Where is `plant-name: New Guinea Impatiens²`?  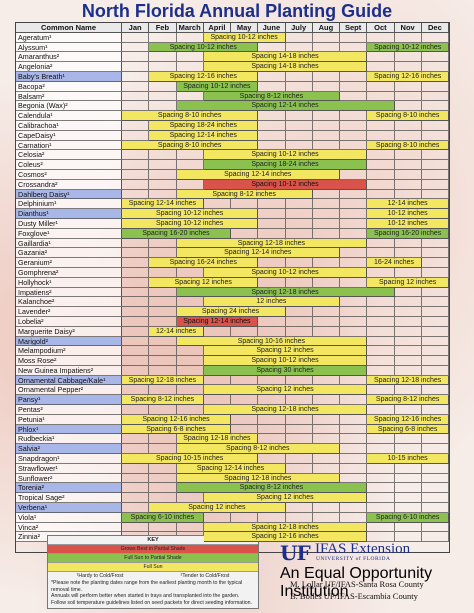
plant-name: New Guinea Impatiens² is located at coordinates (69, 370).